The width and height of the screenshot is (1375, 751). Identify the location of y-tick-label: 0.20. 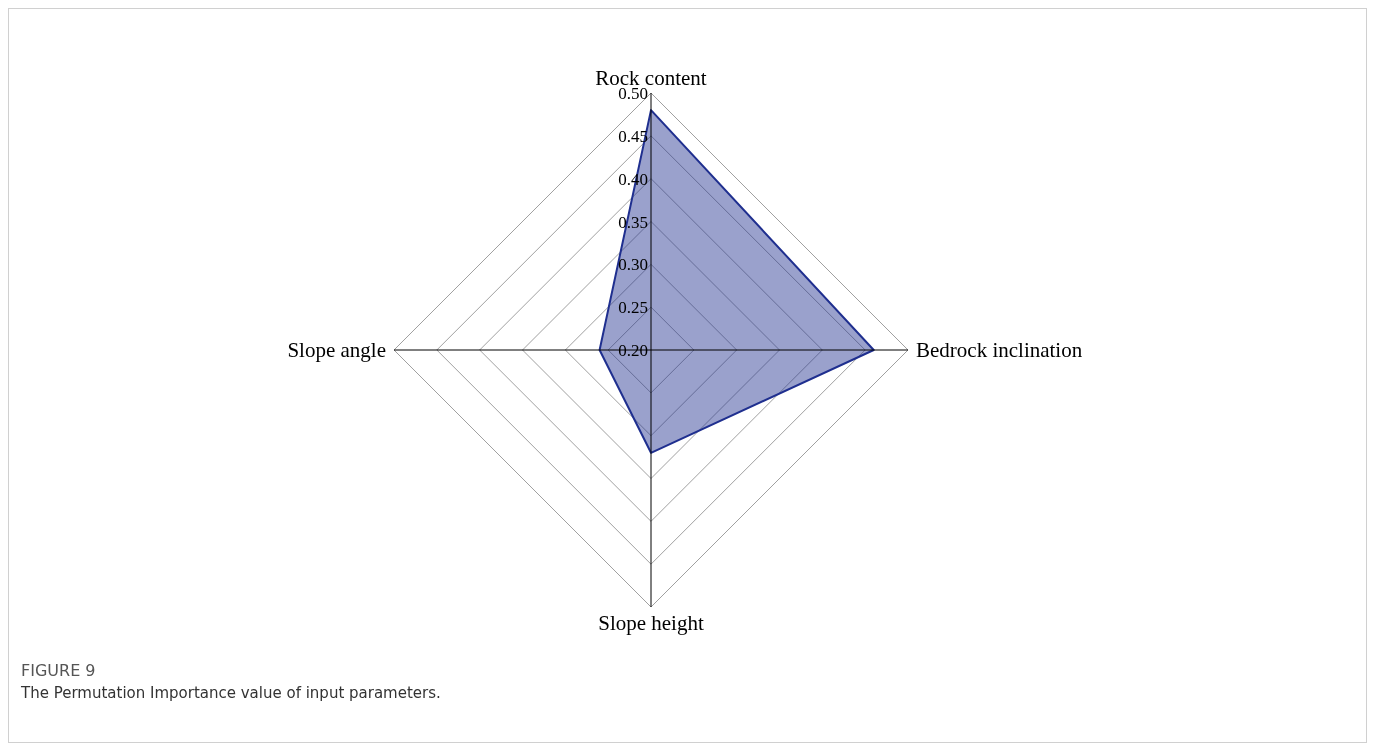
(633, 350).